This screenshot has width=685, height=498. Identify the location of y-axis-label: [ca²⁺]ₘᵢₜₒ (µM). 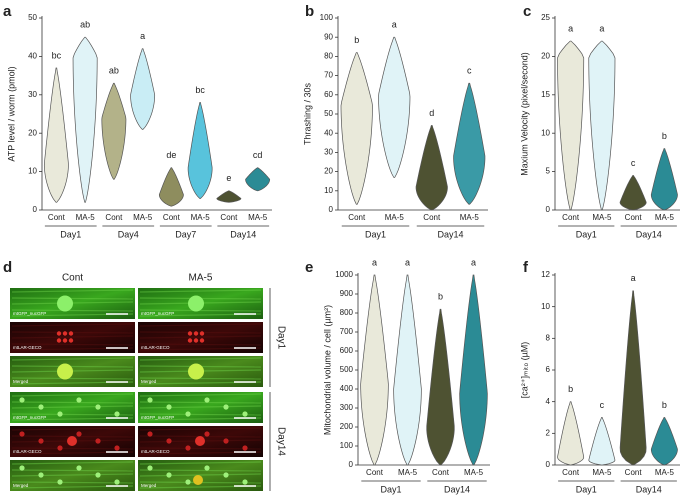
(524, 370).